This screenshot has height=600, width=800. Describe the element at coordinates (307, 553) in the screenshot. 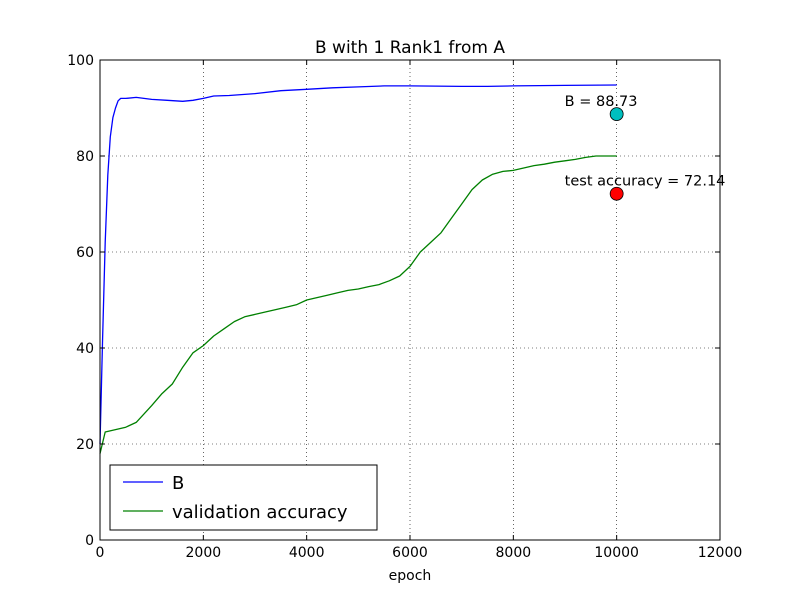

I see `x-tick-label: 4000` at that location.